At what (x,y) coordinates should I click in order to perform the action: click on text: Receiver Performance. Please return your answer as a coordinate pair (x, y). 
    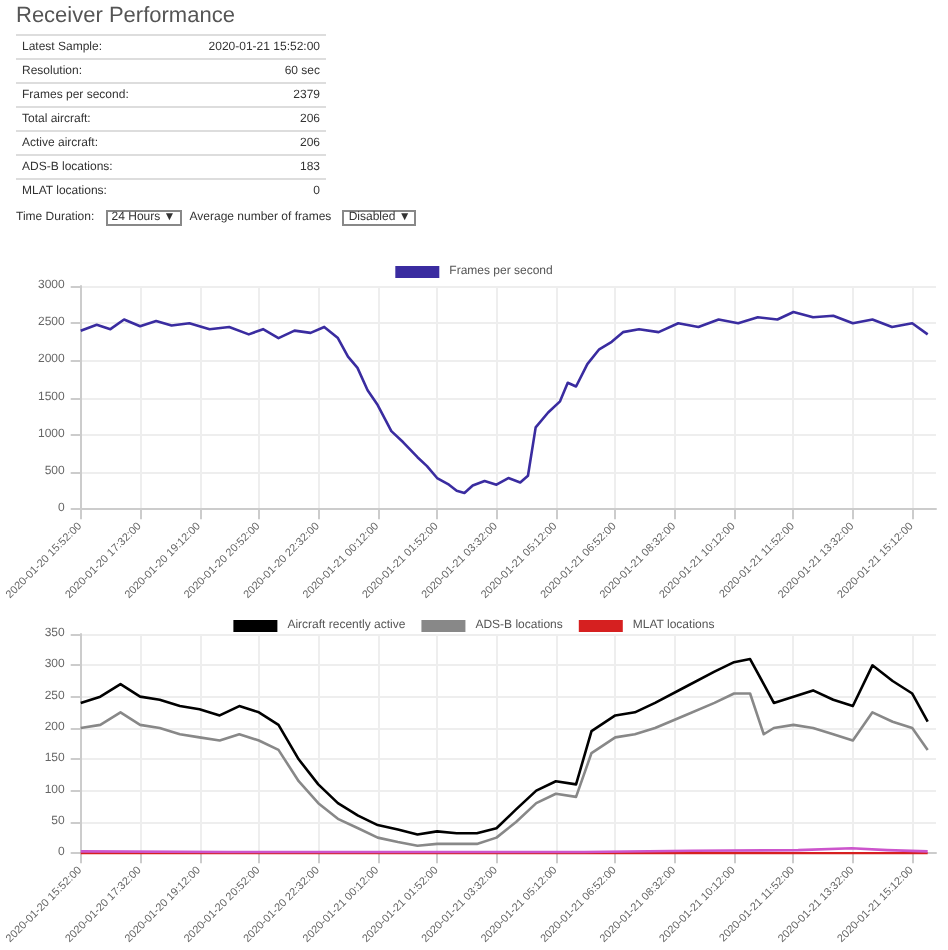
    Looking at the image, I should click on (126, 16).